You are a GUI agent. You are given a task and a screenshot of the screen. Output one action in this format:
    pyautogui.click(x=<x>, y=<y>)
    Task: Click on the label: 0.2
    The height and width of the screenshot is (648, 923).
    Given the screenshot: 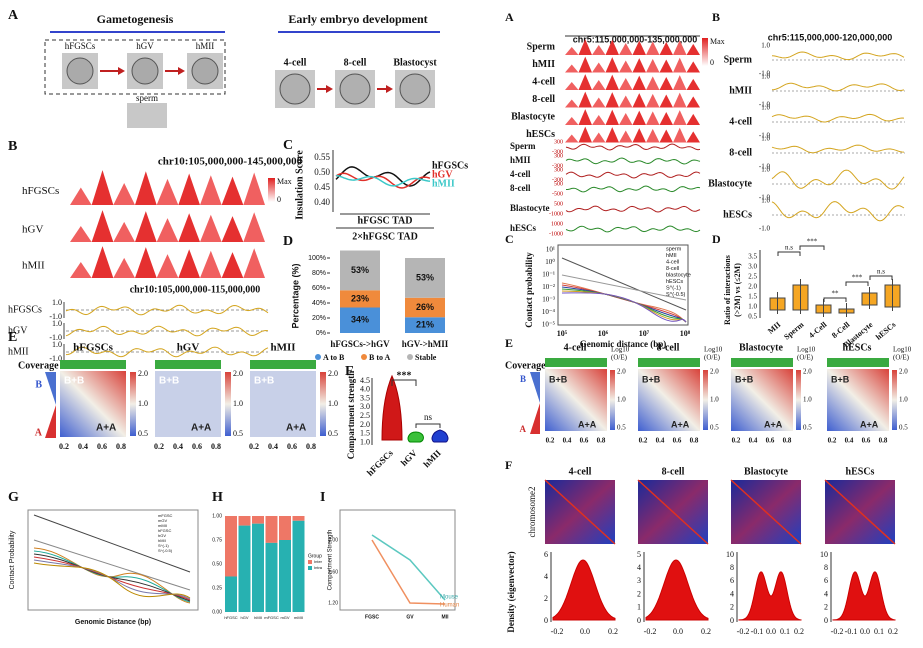 What is the action you would take?
    pyautogui.click(x=613, y=631)
    